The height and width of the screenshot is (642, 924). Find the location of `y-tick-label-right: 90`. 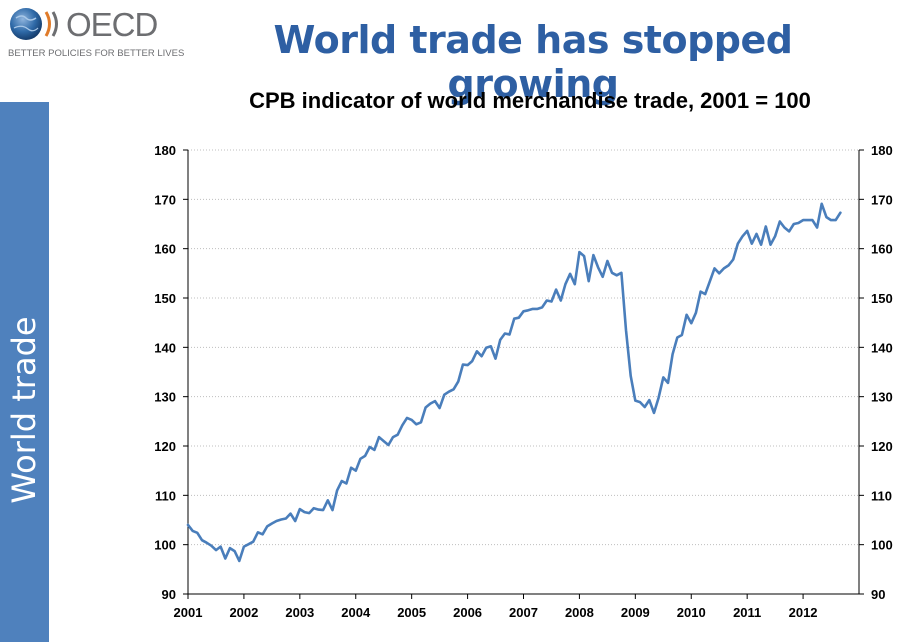

y-tick-label-right: 90 is located at coordinates (878, 594).